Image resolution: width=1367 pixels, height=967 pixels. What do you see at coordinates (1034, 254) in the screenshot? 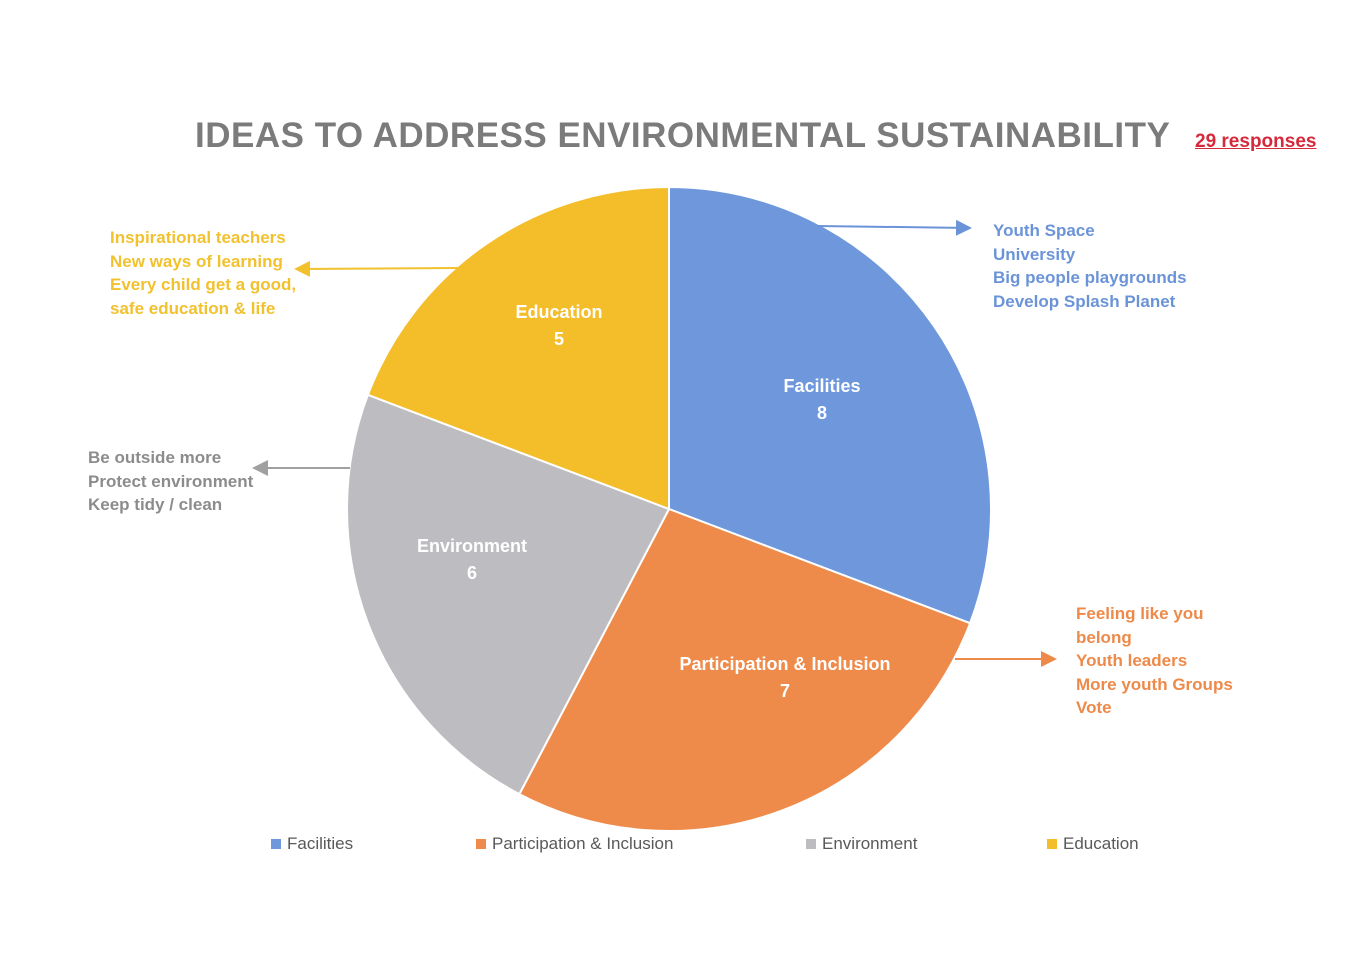
I see `facilities-idea: University` at bounding box center [1034, 254].